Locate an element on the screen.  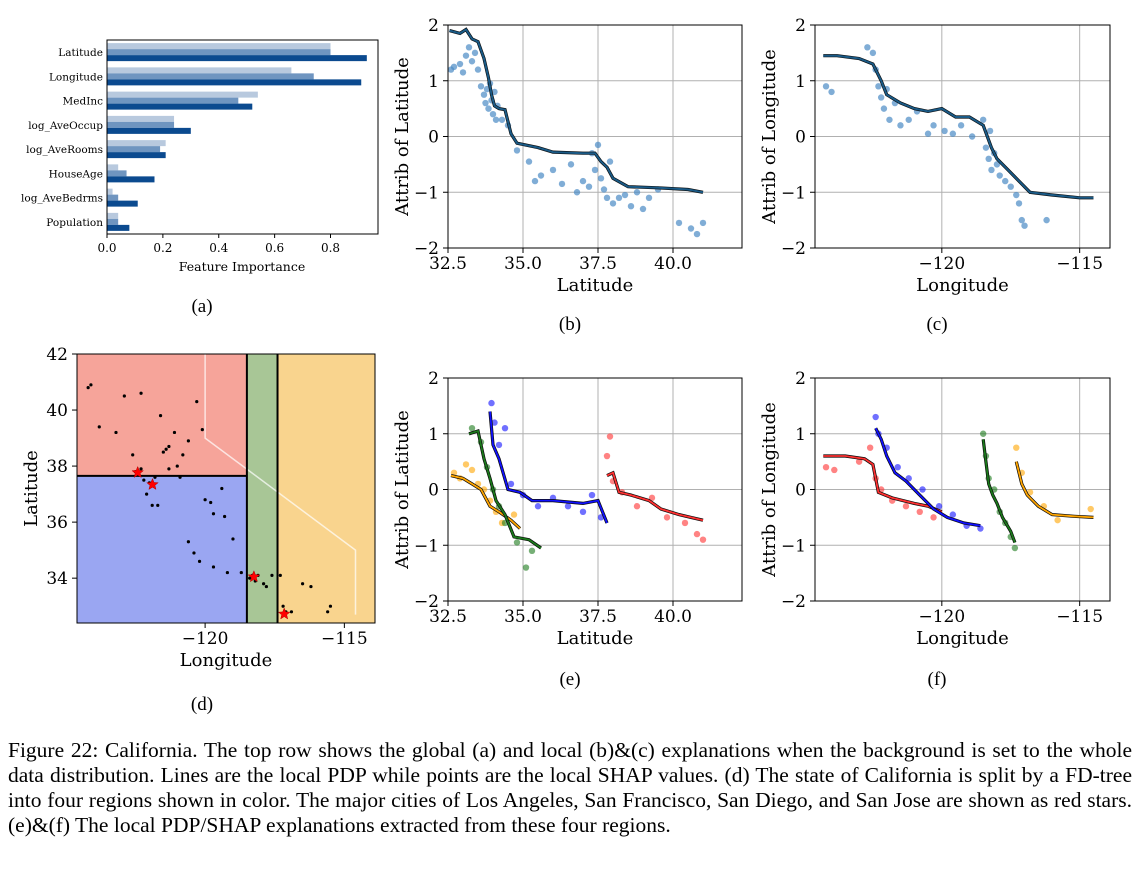
y-tick-label: 0 is located at coordinates (800, 491).